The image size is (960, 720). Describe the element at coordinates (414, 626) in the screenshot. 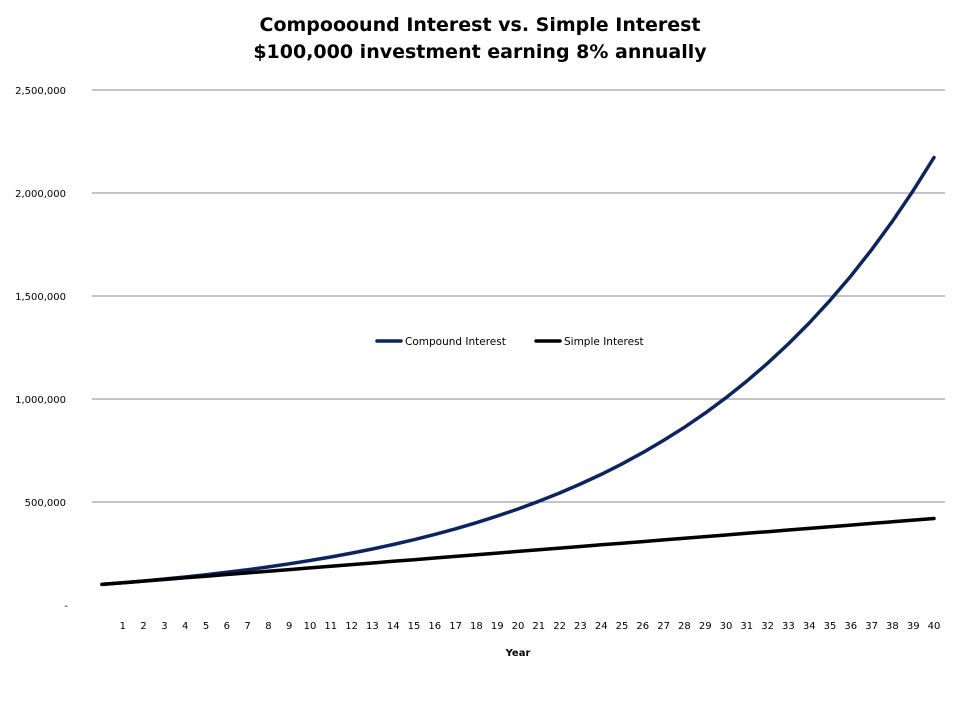

I see `x-tick-label: 15` at that location.